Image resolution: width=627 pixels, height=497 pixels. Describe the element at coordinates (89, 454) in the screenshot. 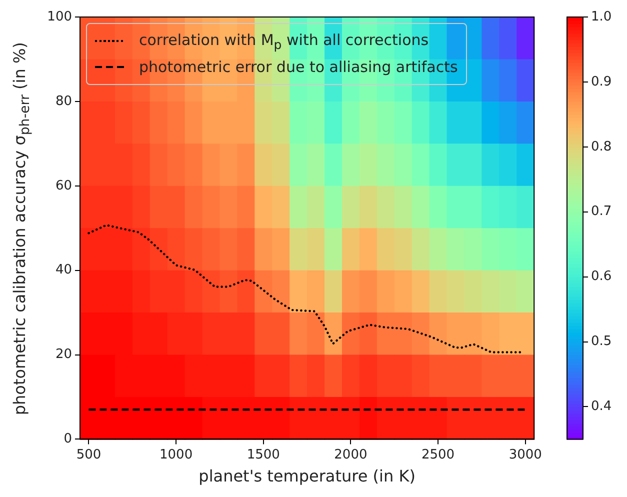

I see `x-tick-label: 500` at that location.